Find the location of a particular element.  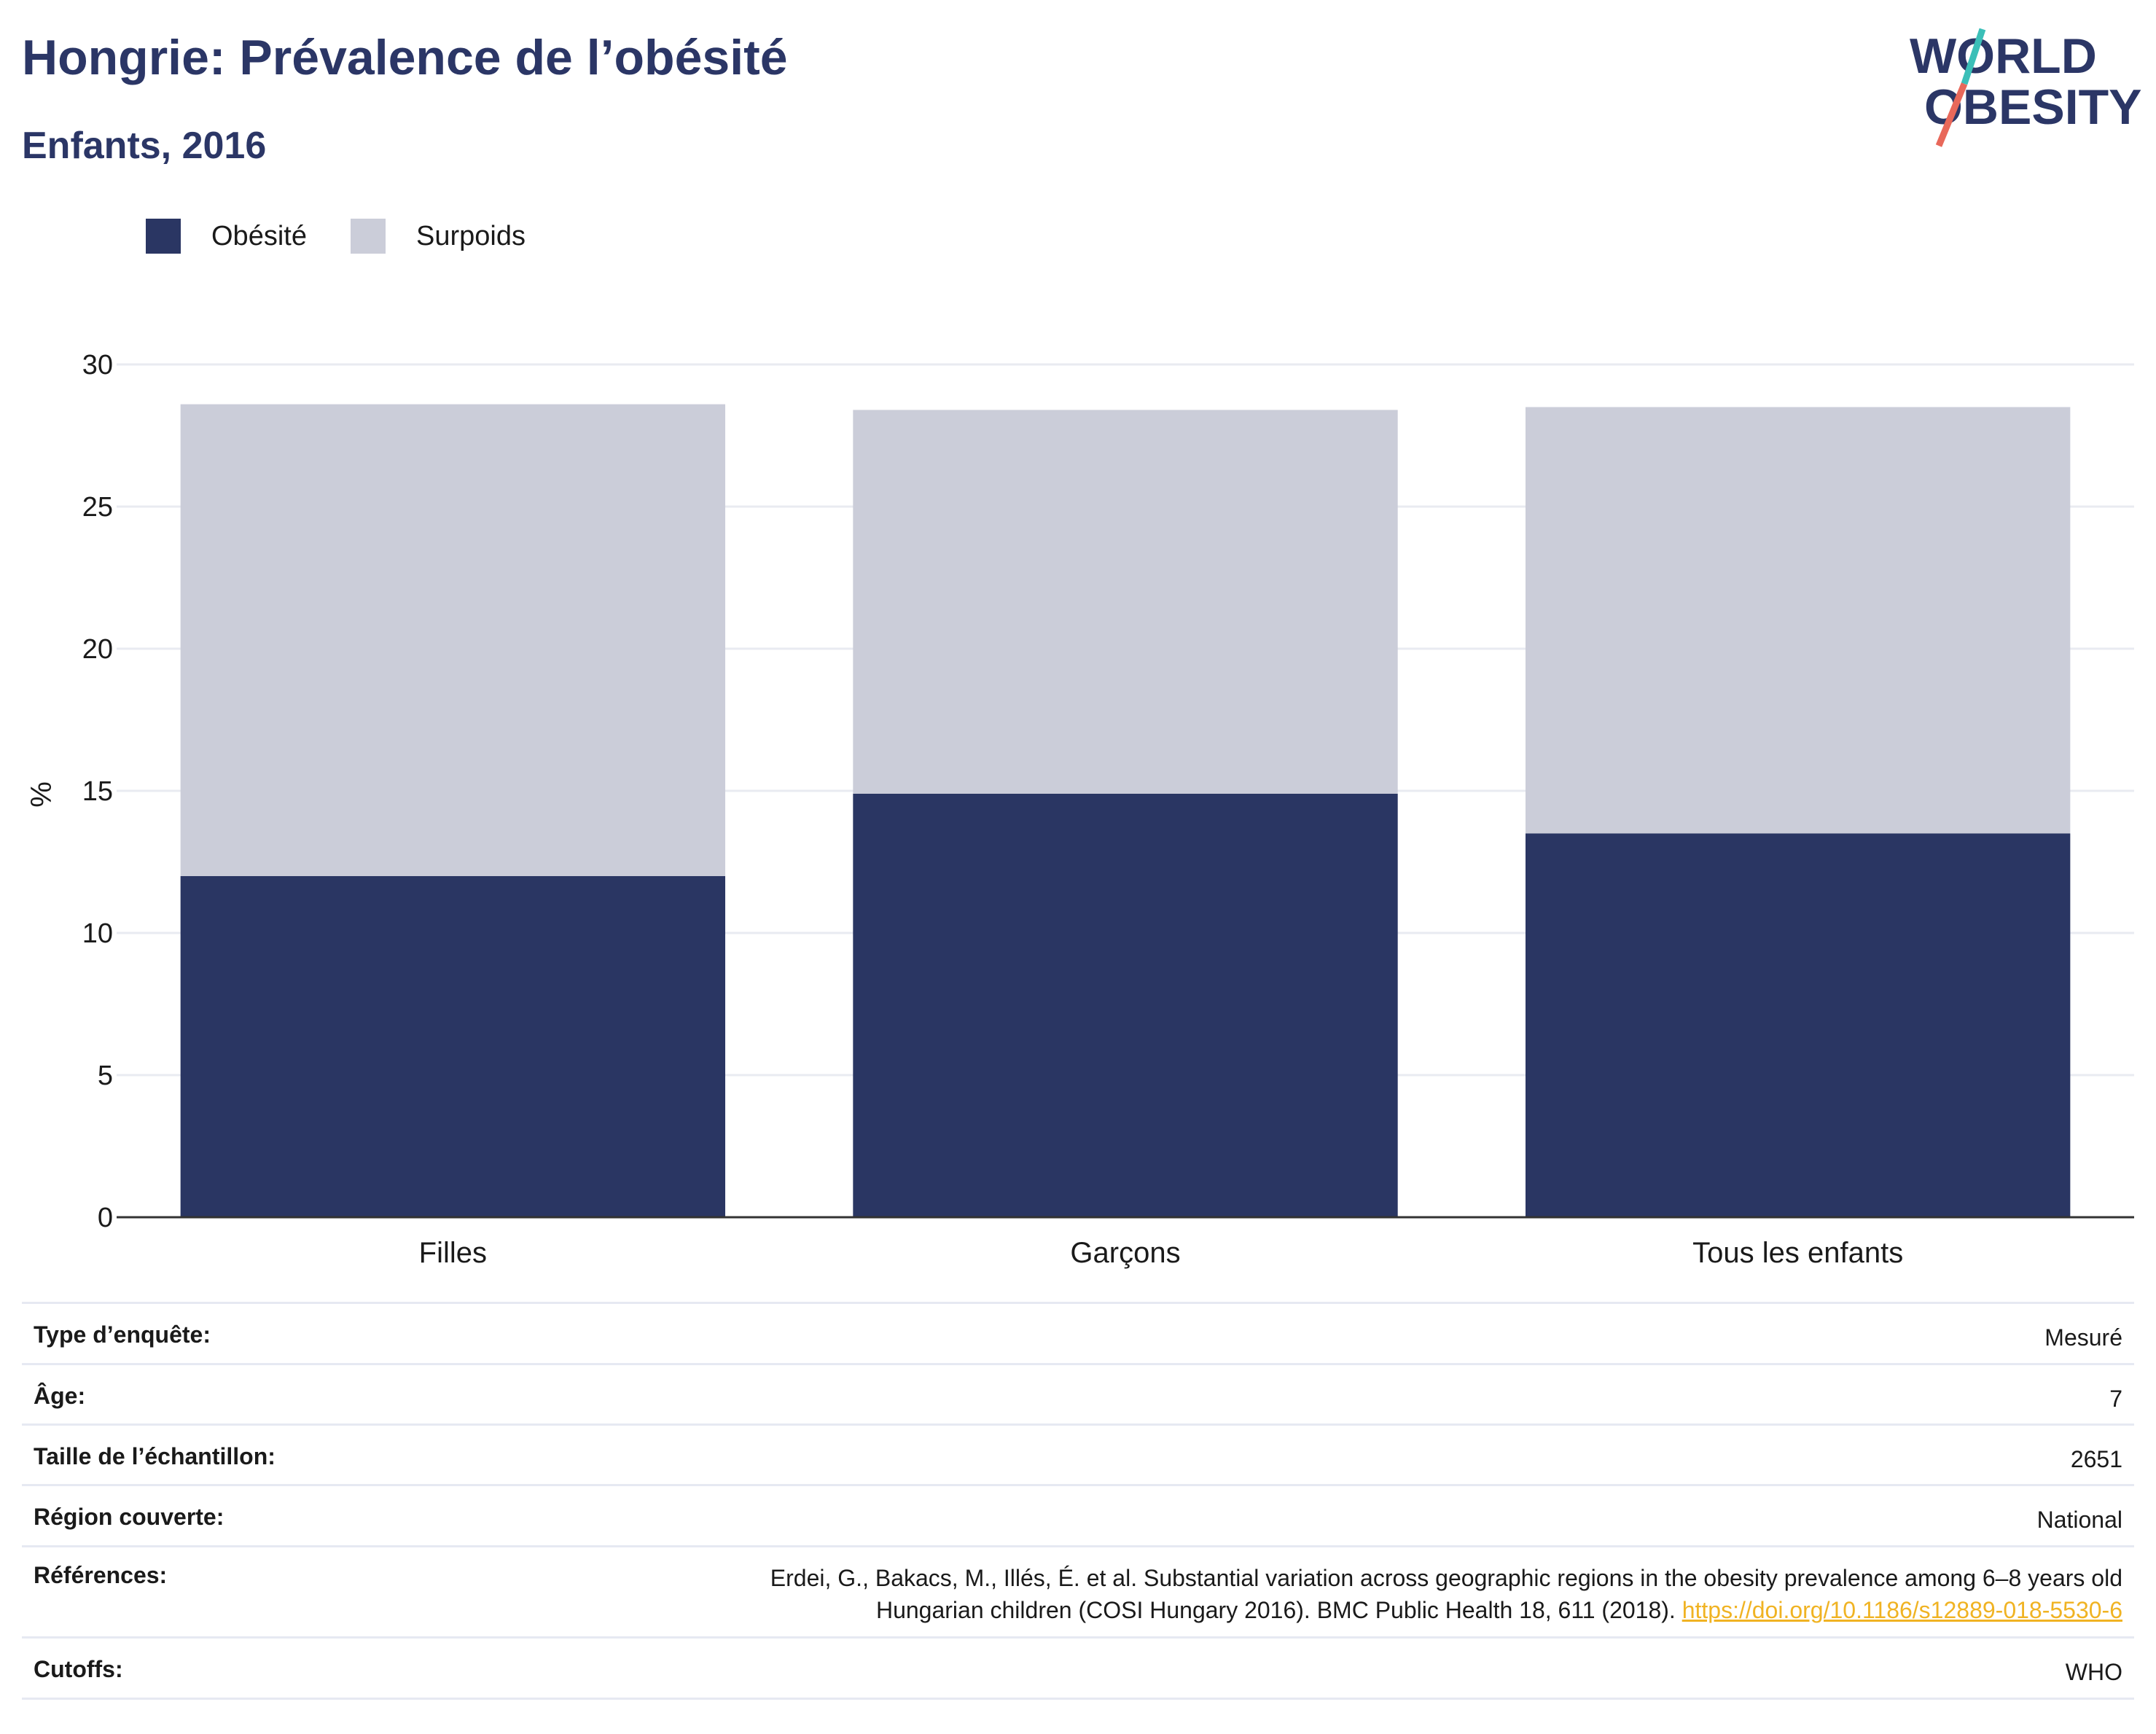

legend-label-obesity: Obésité is located at coordinates (259, 235).